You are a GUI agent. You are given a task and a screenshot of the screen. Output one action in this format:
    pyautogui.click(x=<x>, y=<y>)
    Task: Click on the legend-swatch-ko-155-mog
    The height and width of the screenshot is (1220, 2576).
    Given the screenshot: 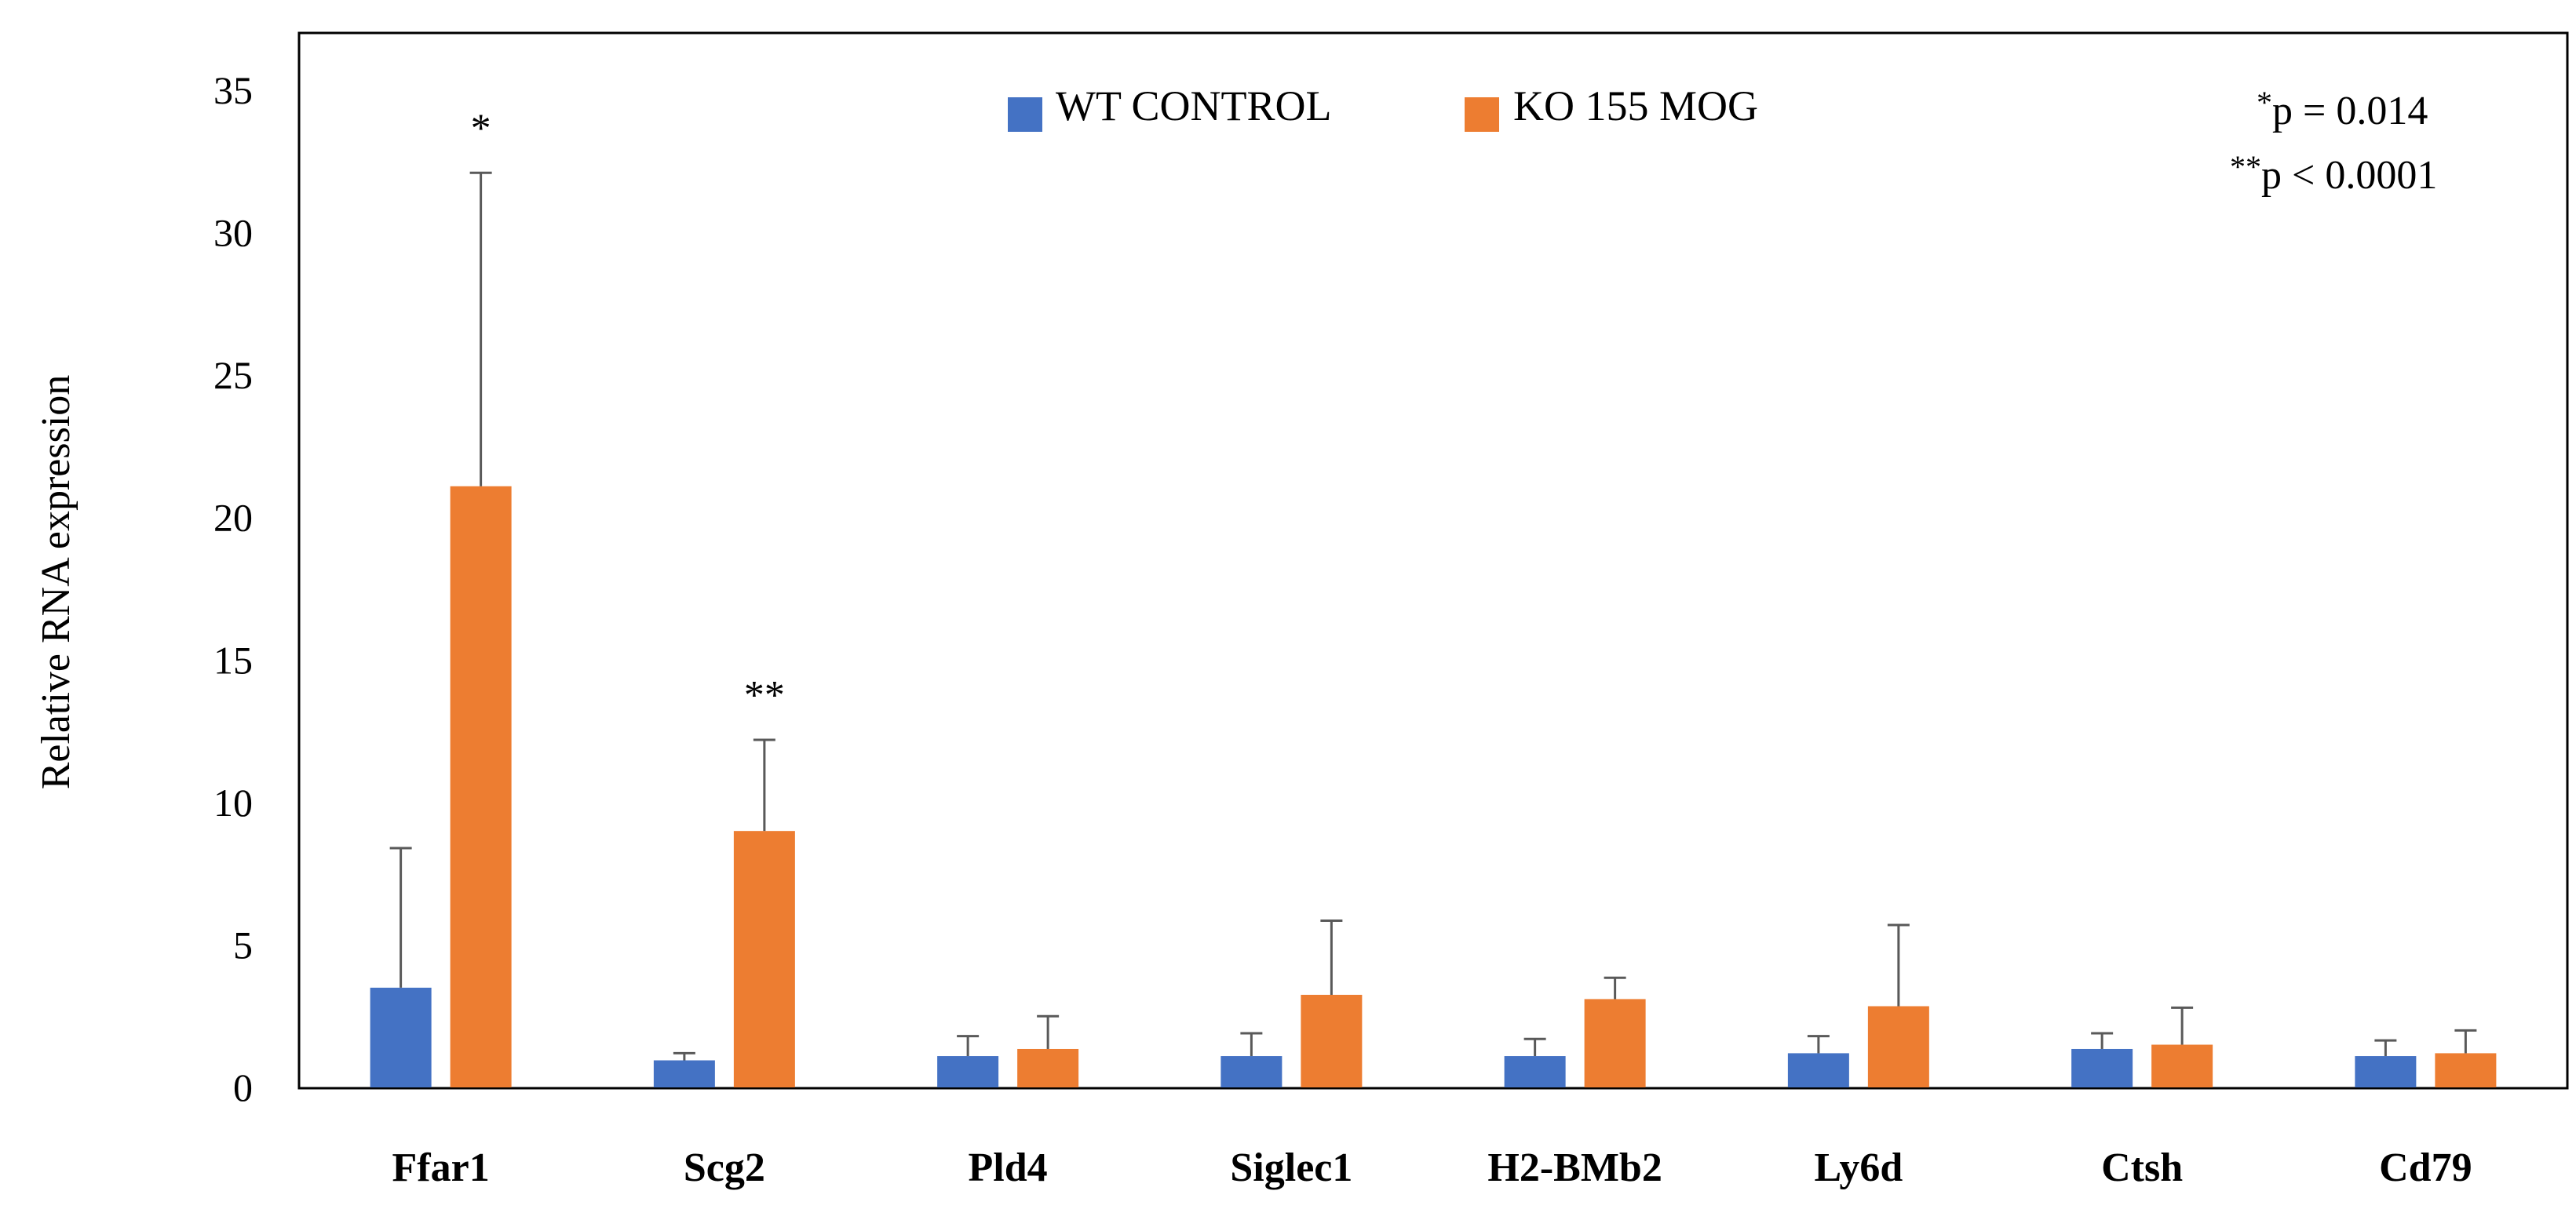 What is the action you would take?
    pyautogui.click(x=1482, y=114)
    